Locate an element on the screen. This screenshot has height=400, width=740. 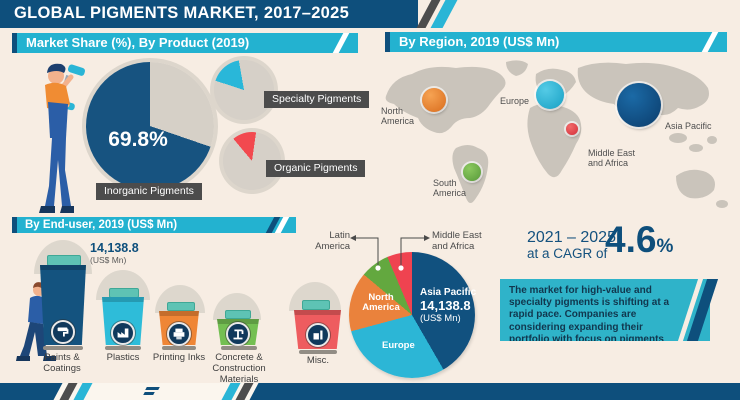
enduser-label-paints-coatings: Paints & Coatings is located at coordinates (62, 363).